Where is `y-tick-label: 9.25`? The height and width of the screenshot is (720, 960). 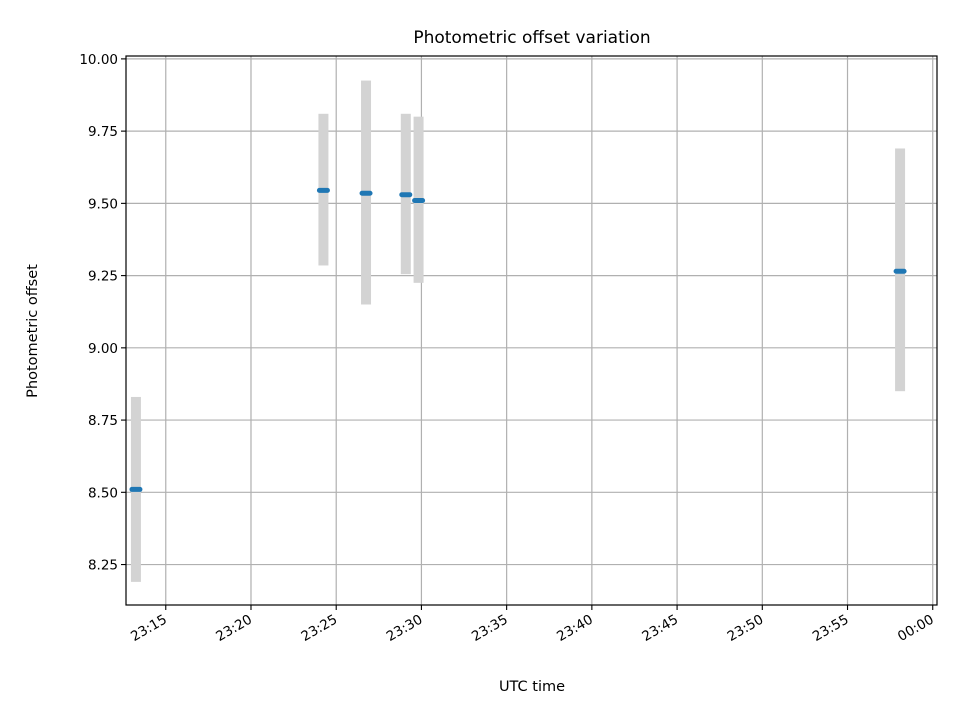
y-tick-label: 9.25 is located at coordinates (103, 277).